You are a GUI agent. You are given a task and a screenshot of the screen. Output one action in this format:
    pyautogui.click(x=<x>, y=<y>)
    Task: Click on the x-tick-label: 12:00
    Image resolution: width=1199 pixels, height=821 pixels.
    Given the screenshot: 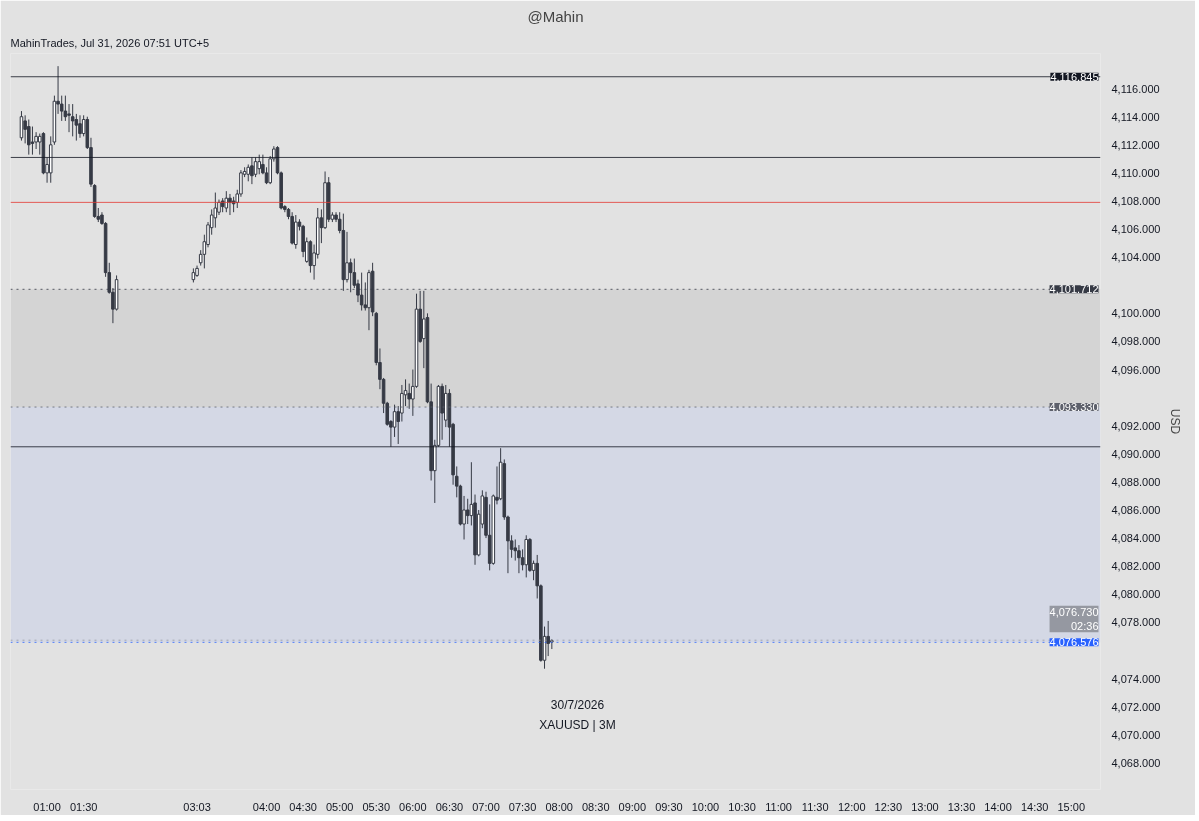 What is the action you would take?
    pyautogui.click(x=852, y=806)
    